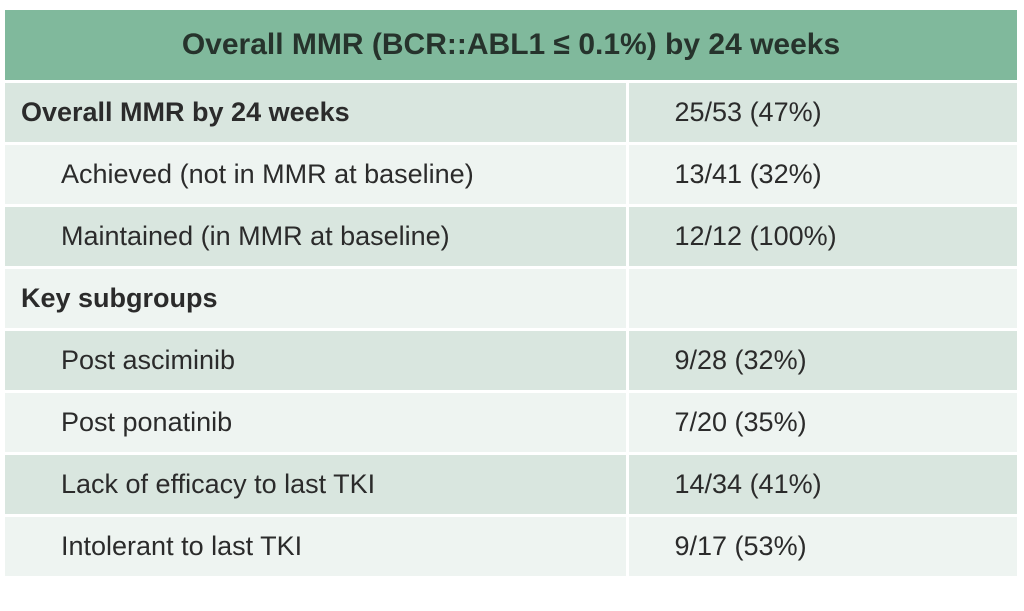 The width and height of the screenshot is (1024, 611). What do you see at coordinates (822, 484) in the screenshot?
I see `row-value-lack-of-efficacy: 14/34 (41%)` at bounding box center [822, 484].